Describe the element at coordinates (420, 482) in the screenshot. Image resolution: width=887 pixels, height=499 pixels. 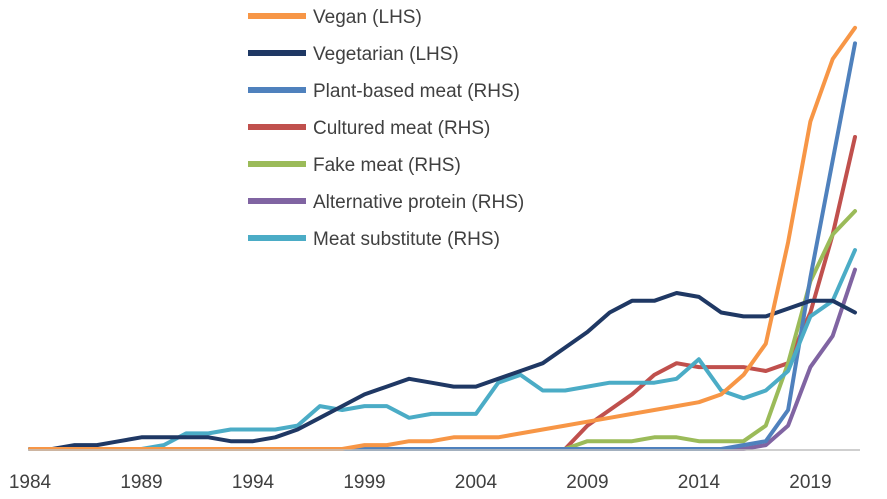
I see `x-tick-labels: 1984 1989 1994 1999 2004 2009 2014 2019` at that location.